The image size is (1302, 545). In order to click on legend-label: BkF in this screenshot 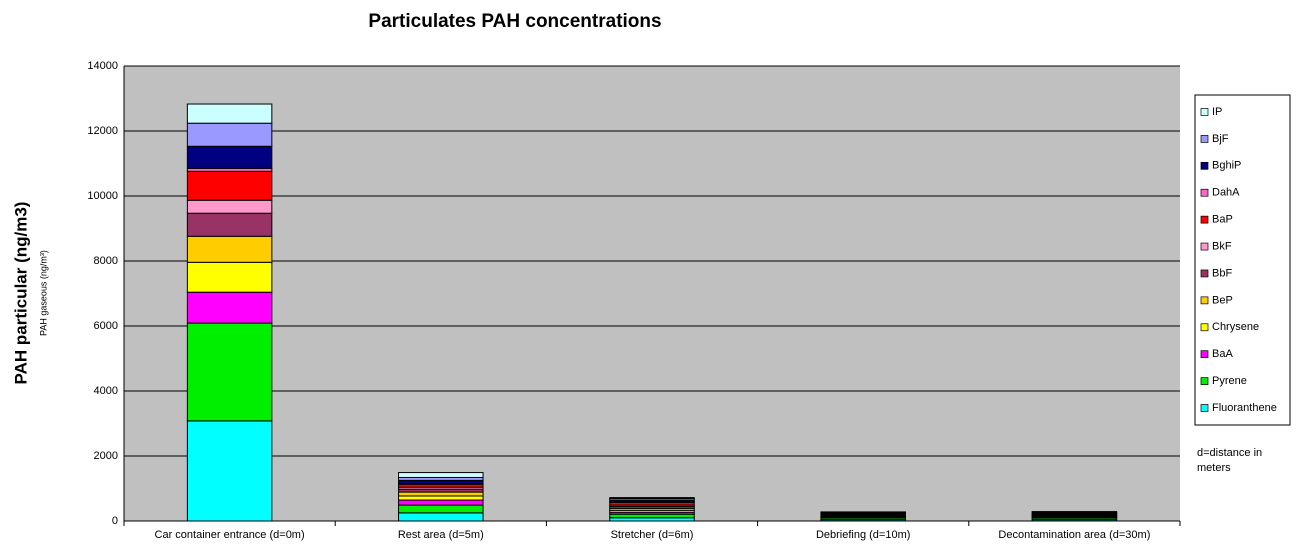, I will do `click(1222, 246)`.